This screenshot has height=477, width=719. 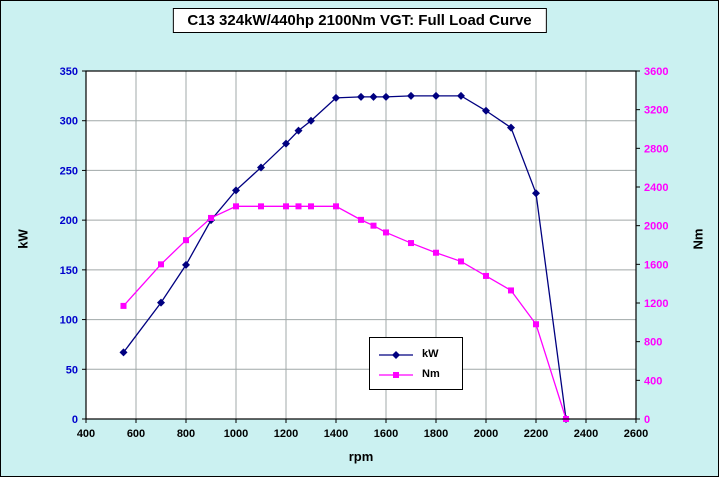 I want to click on svg-text: 200, so click(x=69, y=221).